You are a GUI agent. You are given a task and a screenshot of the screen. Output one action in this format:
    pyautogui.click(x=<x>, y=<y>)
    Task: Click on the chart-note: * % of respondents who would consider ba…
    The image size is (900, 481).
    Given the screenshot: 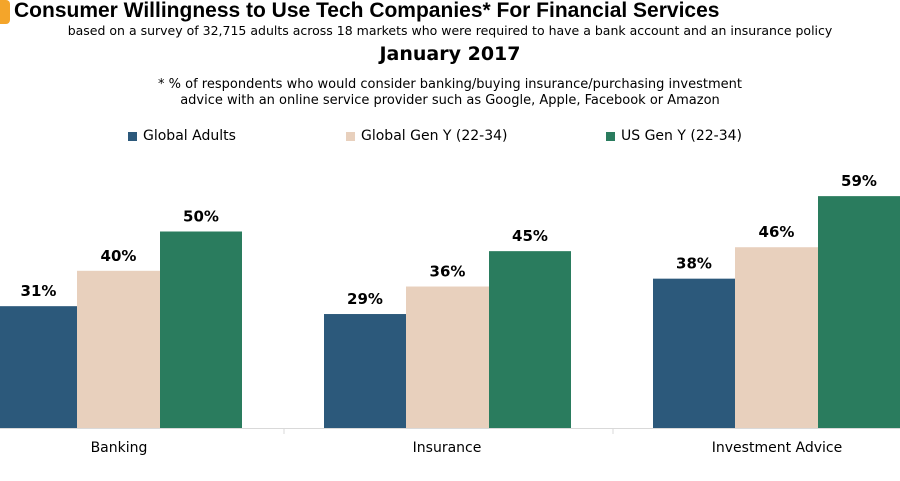 What is the action you would take?
    pyautogui.click(x=450, y=93)
    